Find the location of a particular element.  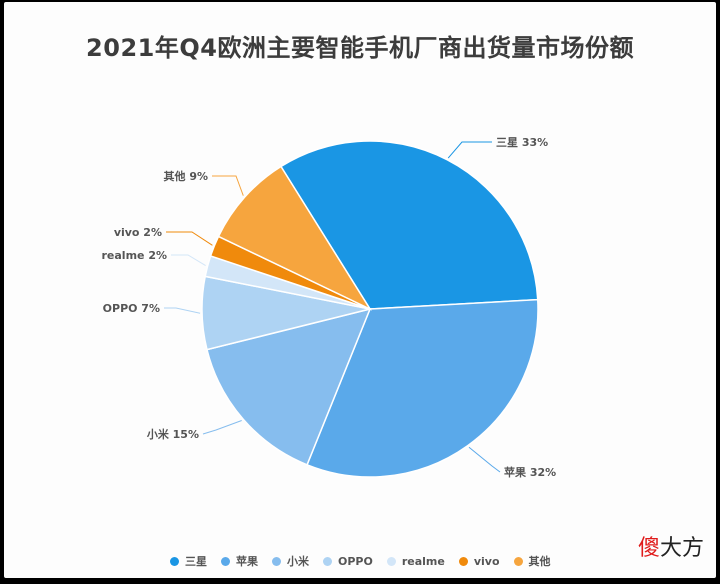

legend-label-2: 小米 is located at coordinates (298, 561).